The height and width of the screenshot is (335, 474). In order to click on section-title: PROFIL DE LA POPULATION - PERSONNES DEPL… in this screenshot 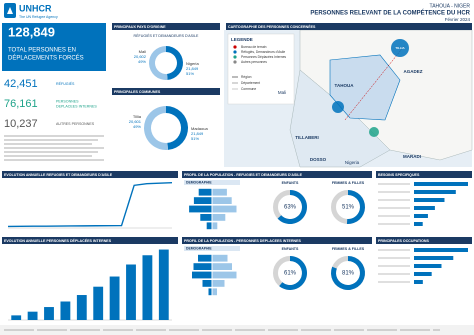, I will do `click(243, 241)`.